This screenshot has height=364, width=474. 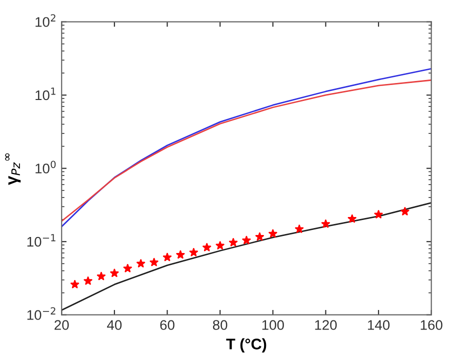 What do you see at coordinates (114, 325) in the screenshot?
I see `x-tick-label: 40` at bounding box center [114, 325].